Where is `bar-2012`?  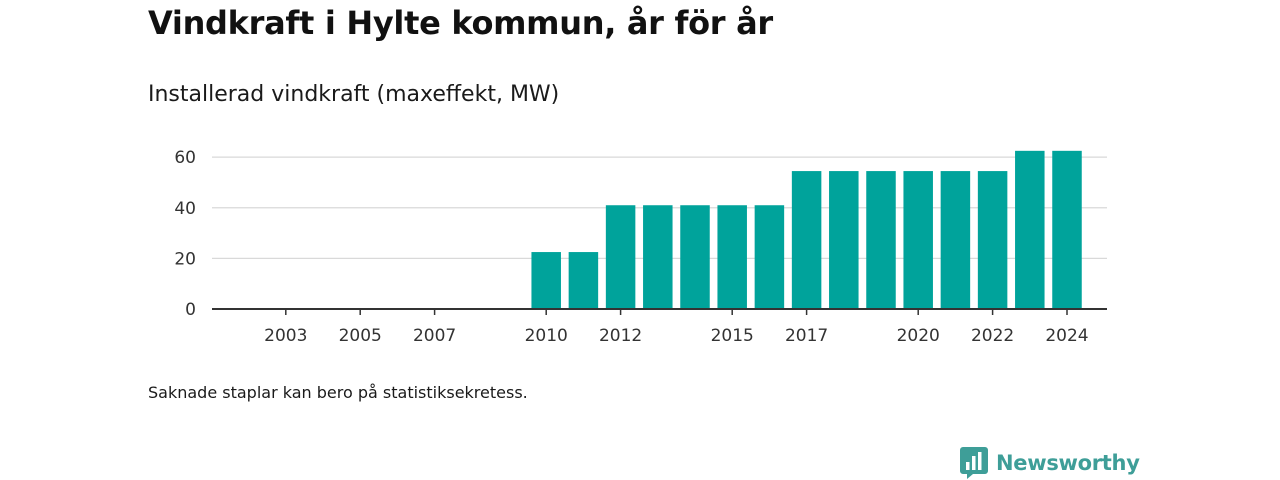
bar-2012 is located at coordinates (620, 257).